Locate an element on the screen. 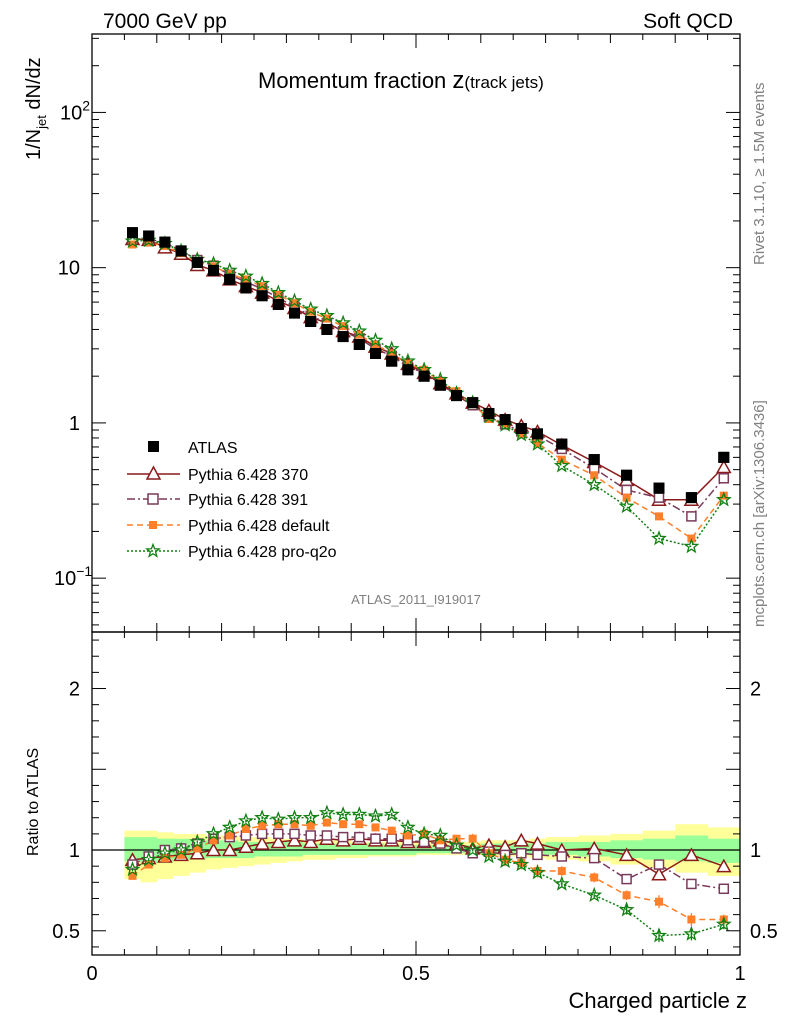  x-tick-label: 1 is located at coordinates (739, 974).